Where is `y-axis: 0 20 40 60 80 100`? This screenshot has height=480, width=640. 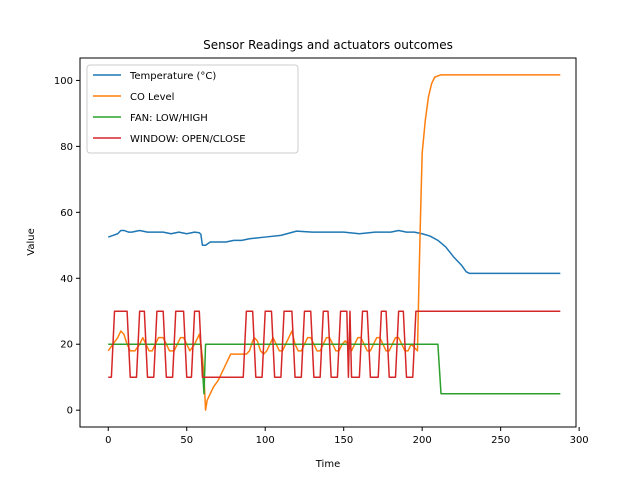
y-axis: 0 20 40 60 80 100 is located at coordinates (67, 246).